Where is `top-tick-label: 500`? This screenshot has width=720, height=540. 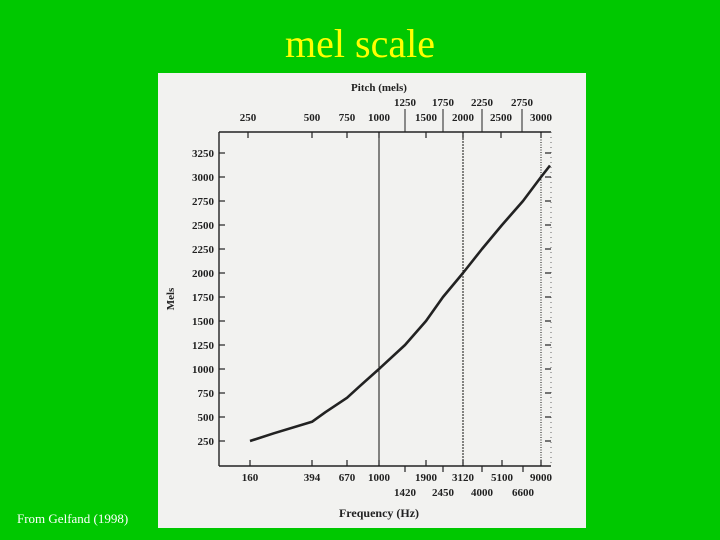
top-tick-label: 500 is located at coordinates (312, 118).